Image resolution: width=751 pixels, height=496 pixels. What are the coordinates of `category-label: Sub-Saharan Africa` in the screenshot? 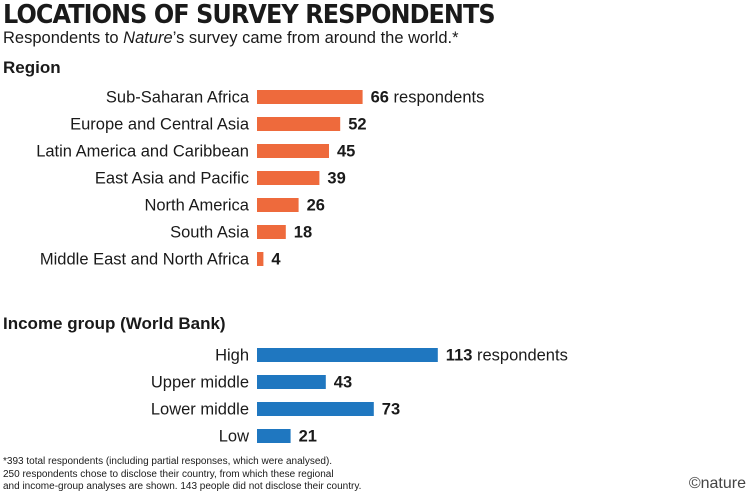 It's located at (178, 98).